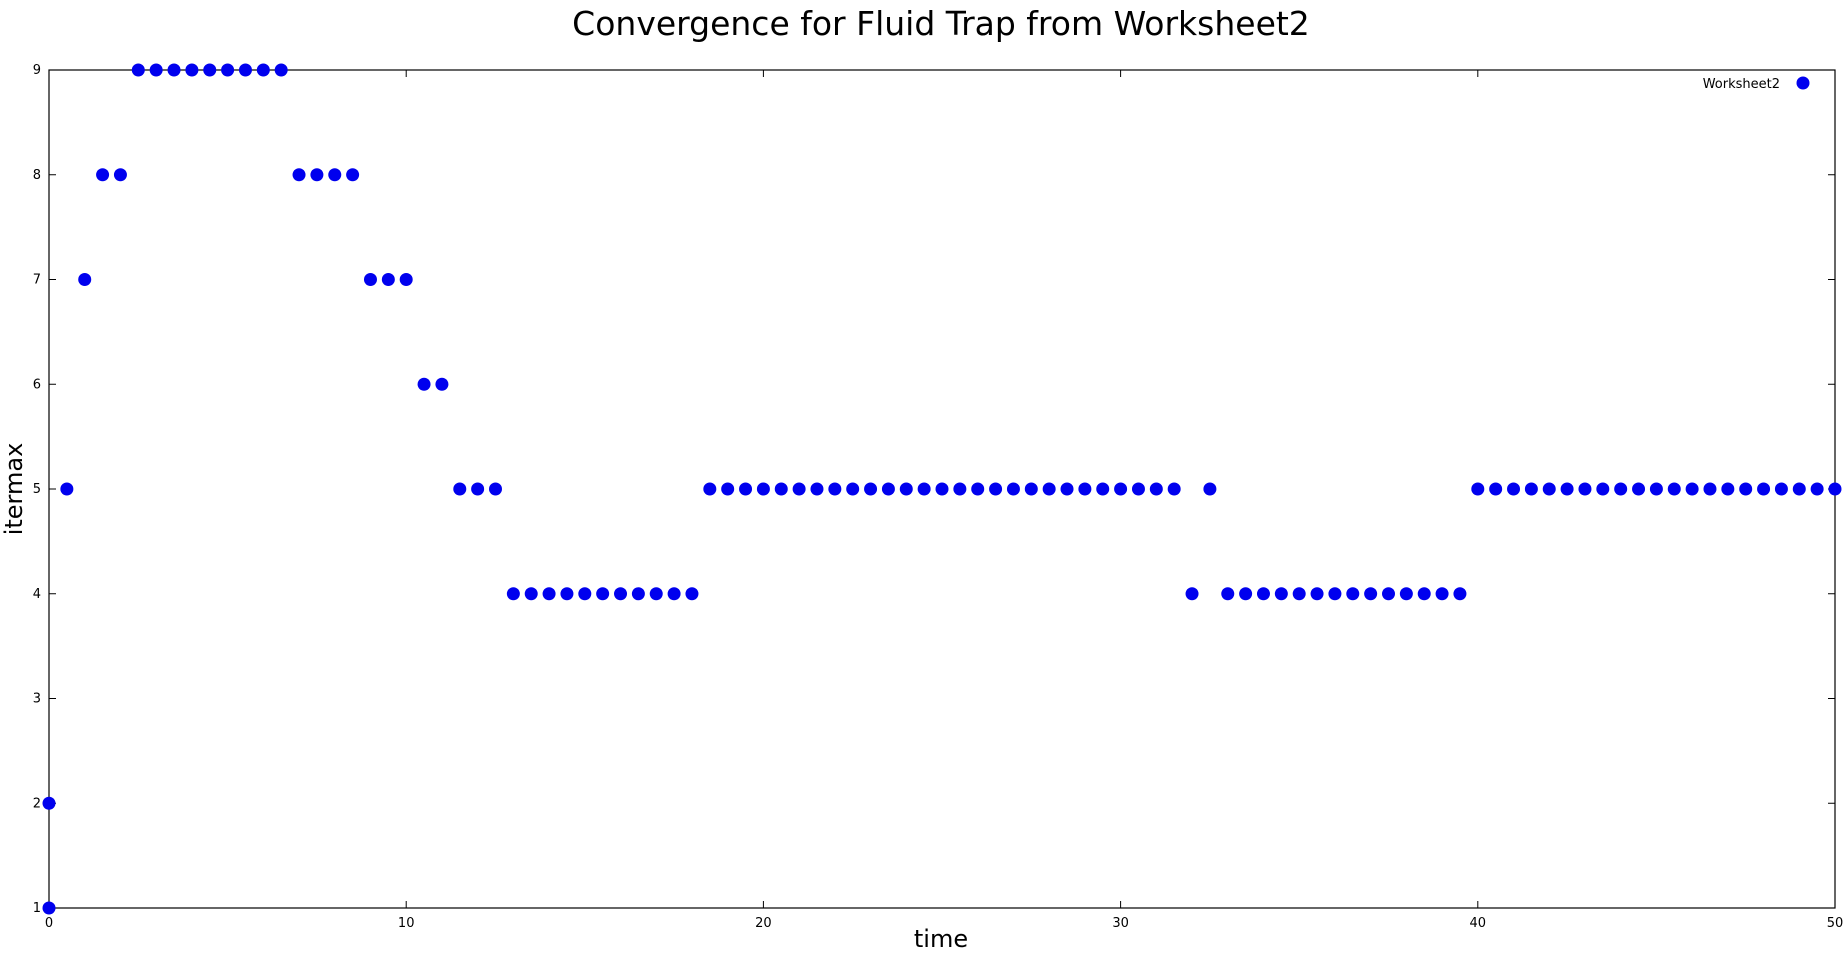 This screenshot has height=953, width=1846. I want to click on x-tick-label: 30, so click(1120, 923).